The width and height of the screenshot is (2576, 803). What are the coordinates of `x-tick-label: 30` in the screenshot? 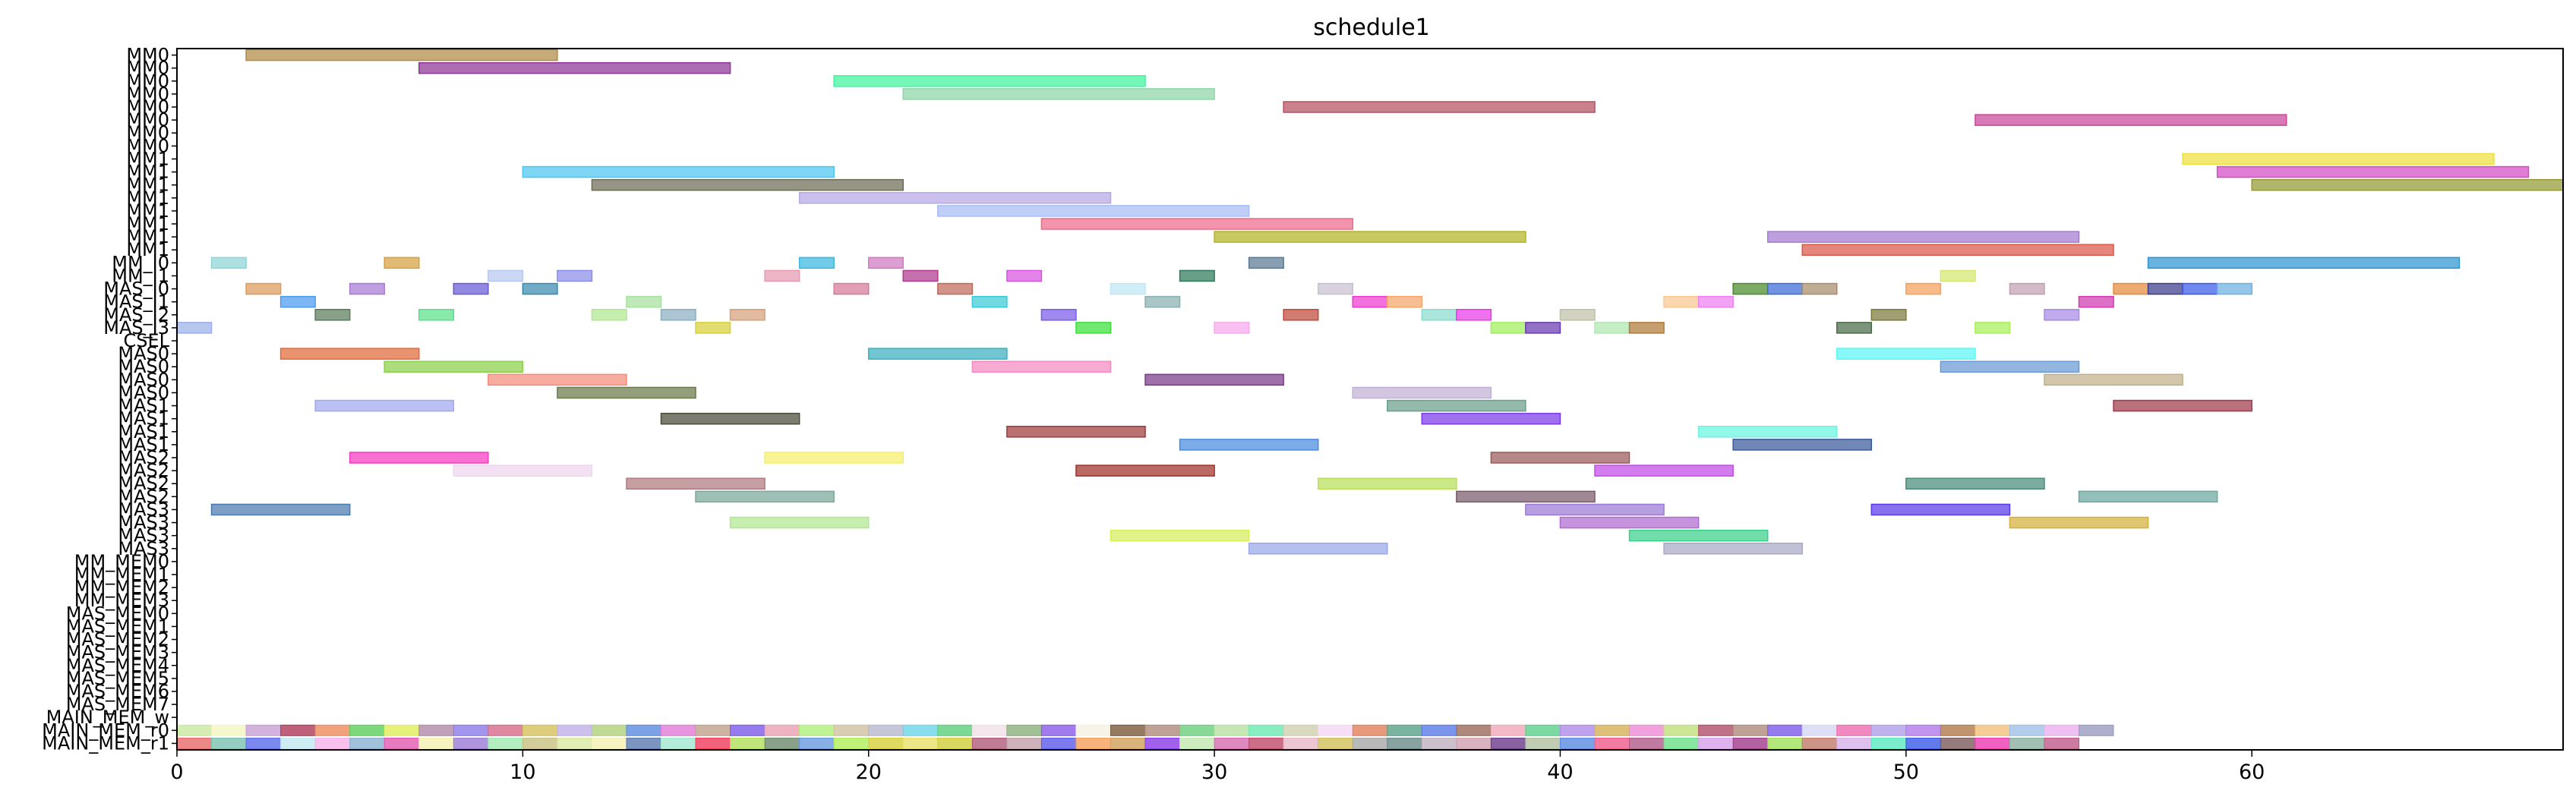 It's located at (1214, 772).